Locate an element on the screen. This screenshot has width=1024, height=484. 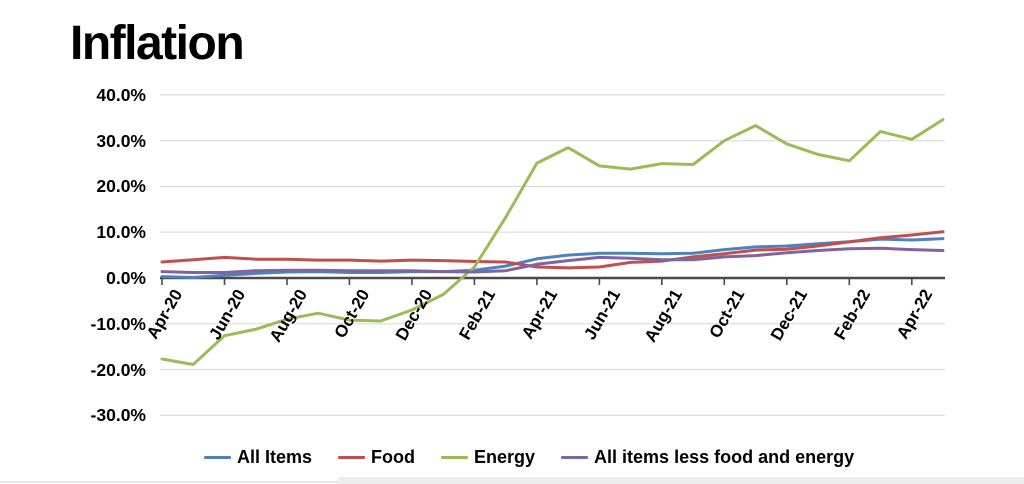
legend-label: All Items is located at coordinates (275, 457).